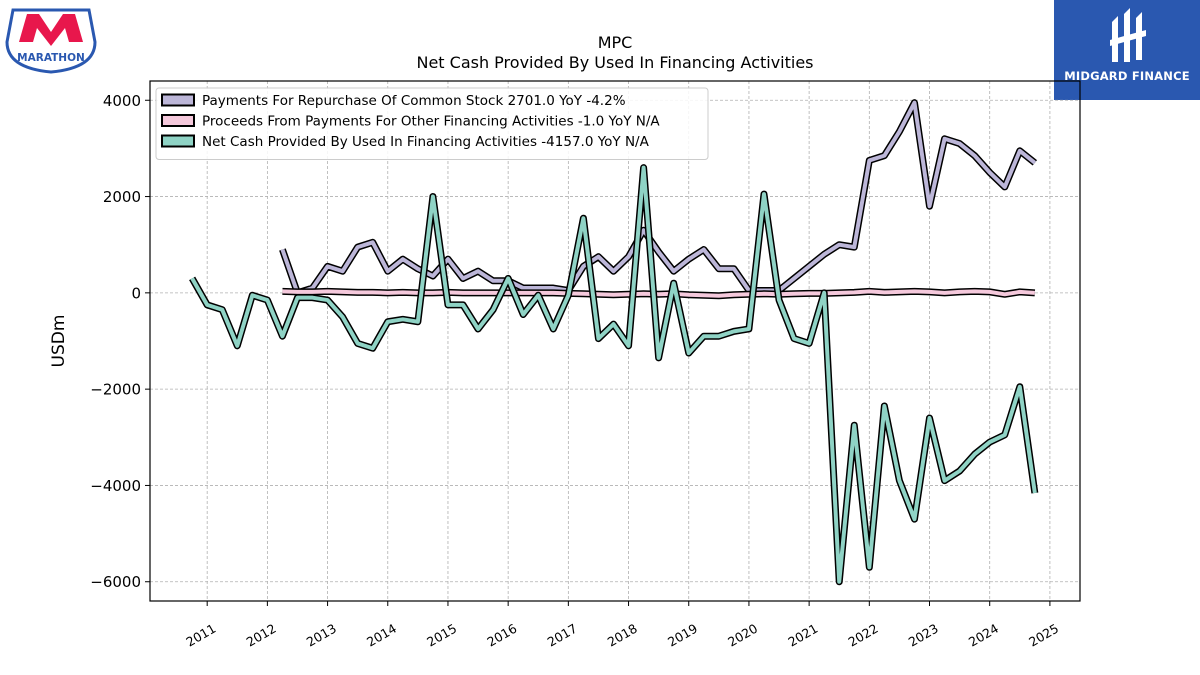 This screenshot has height=675, width=1200. I want to click on marathon-logo-mark: MARATHON, so click(51, 41).